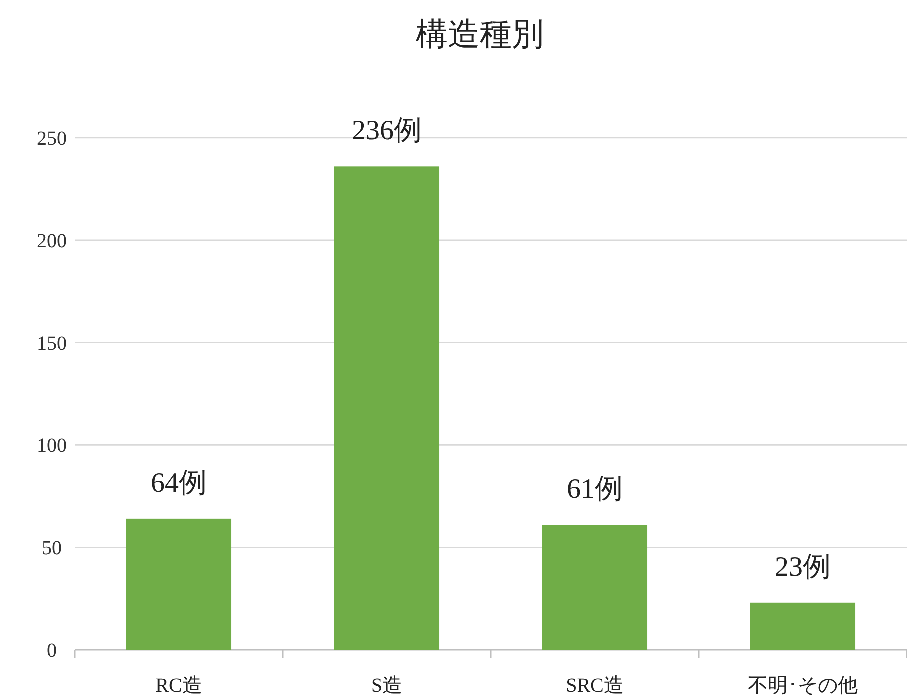  What do you see at coordinates (480, 34) in the screenshot?
I see `chart-title: 構造種別` at bounding box center [480, 34].